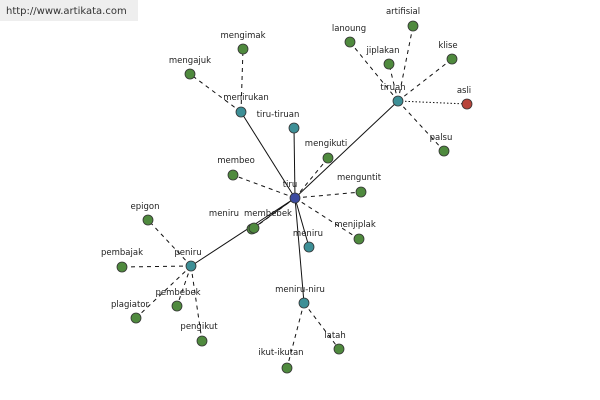 This screenshot has width=600, height=400. Describe the element at coordinates (300, 290) in the screenshot. I see `node-label: meniru-niru` at that location.